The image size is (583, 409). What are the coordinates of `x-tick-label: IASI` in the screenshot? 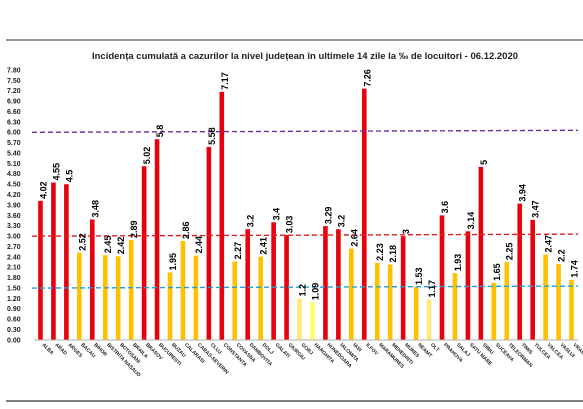 It's located at (357, 348).